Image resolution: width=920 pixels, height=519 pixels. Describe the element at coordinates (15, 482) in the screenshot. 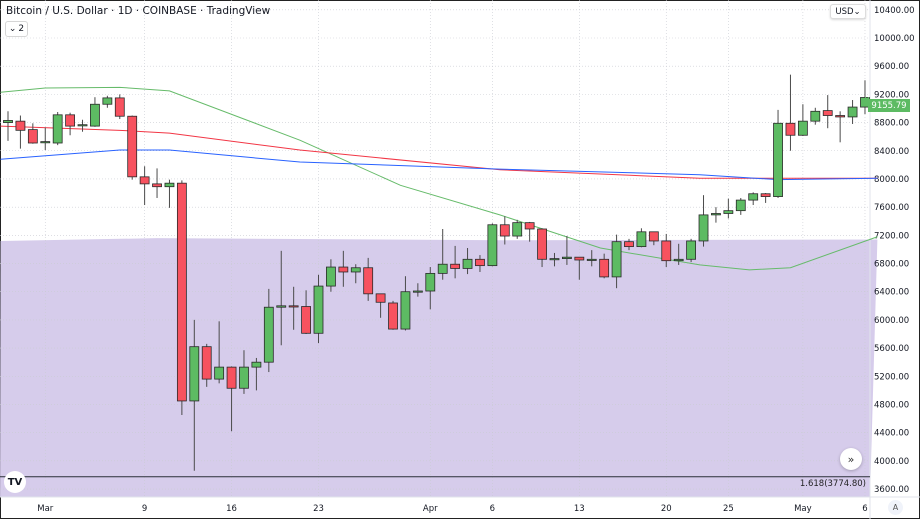

I see `tradingview-logo: TV` at that location.